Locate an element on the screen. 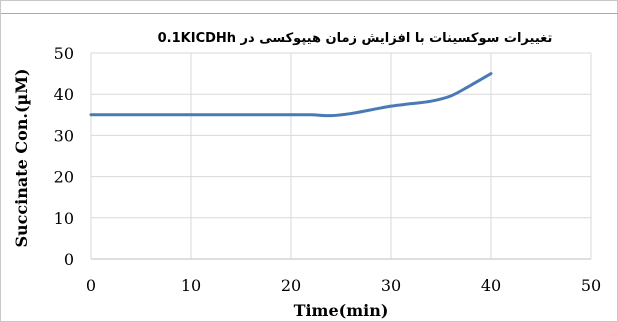 The image size is (618, 322). y-axis-title: Succinate Con.(µM) is located at coordinates (21, 157).